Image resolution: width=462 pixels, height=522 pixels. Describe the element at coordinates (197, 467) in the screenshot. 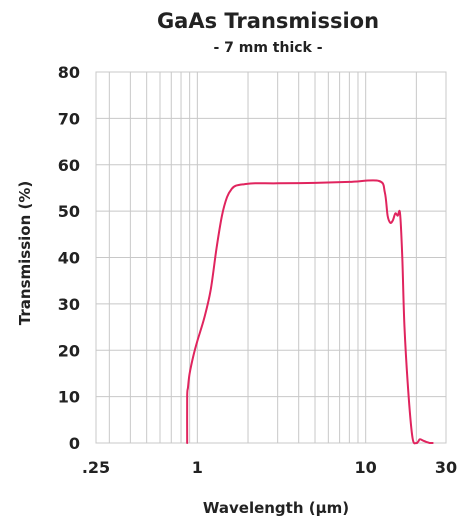

I see `x-tick-label: 1` at that location.